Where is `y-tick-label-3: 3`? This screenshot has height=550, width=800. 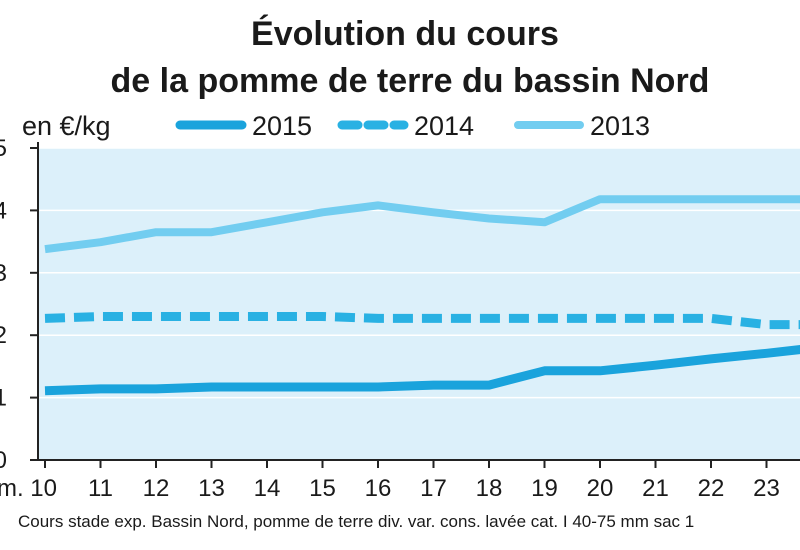
y-tick-label-3: 3 is located at coordinates (3, 273).